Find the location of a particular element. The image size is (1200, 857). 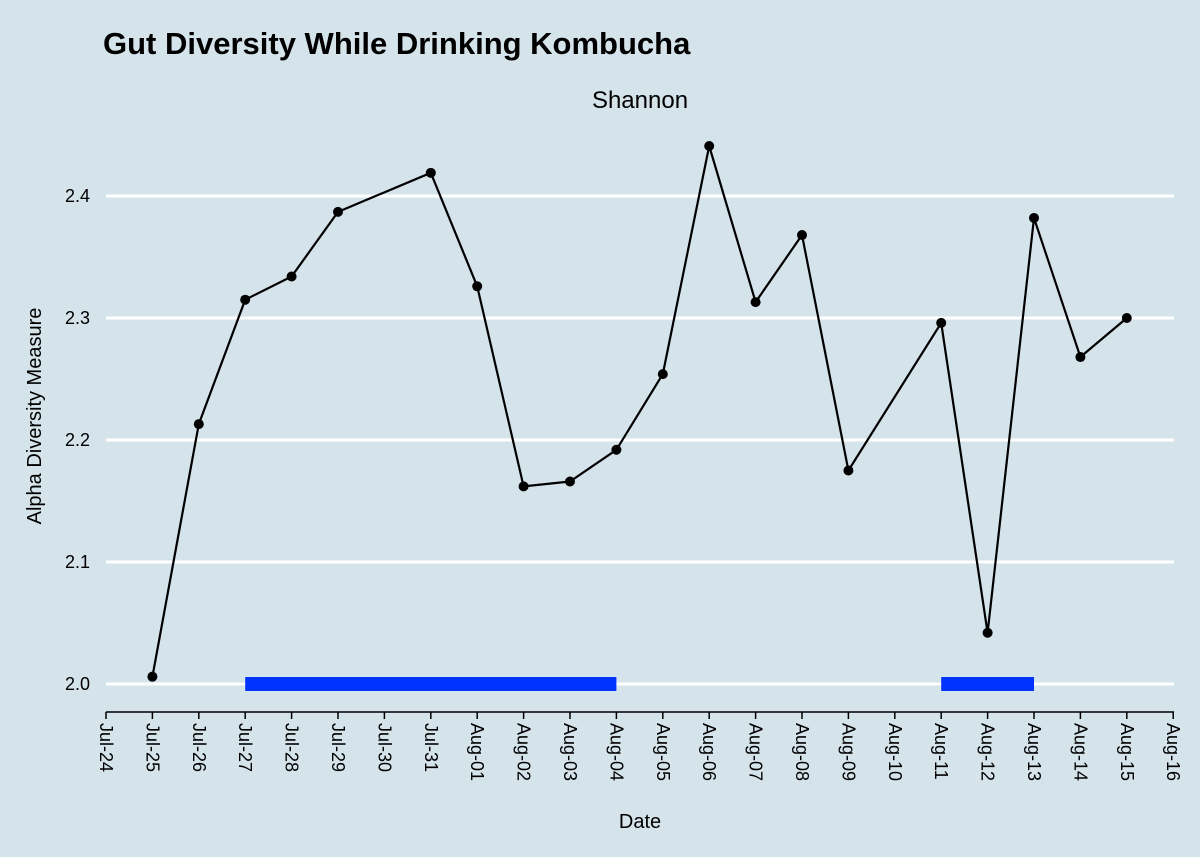

x-tick-label: Aug-13 is located at coordinates (1034, 752).